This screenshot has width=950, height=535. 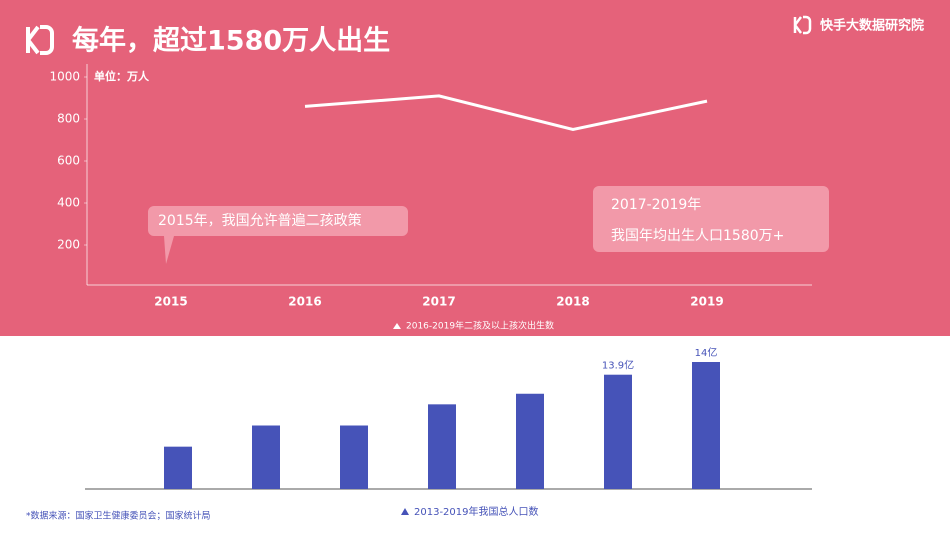 I want to click on annotation: 我国年均出生人口1580万+, so click(x=697, y=236).